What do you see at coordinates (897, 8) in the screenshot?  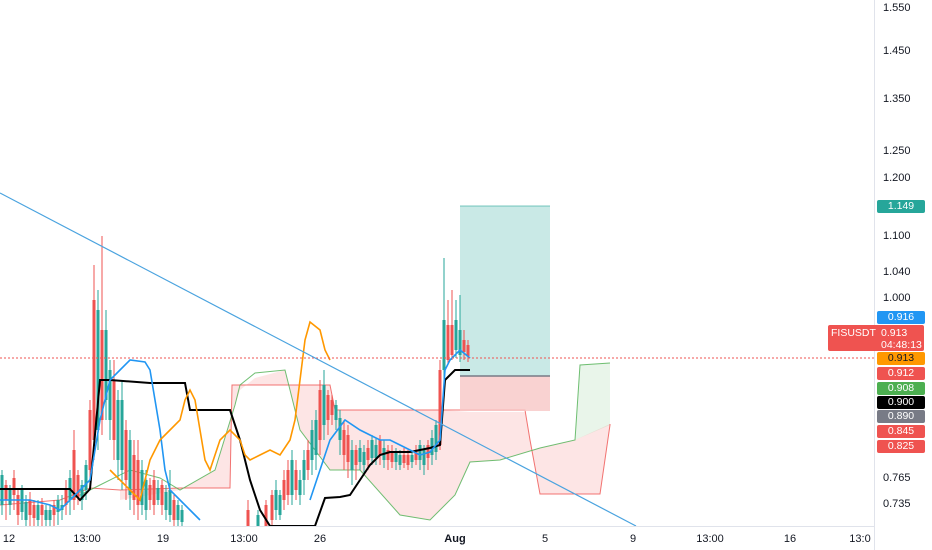 I see `price-tick: 1.550` at bounding box center [897, 8].